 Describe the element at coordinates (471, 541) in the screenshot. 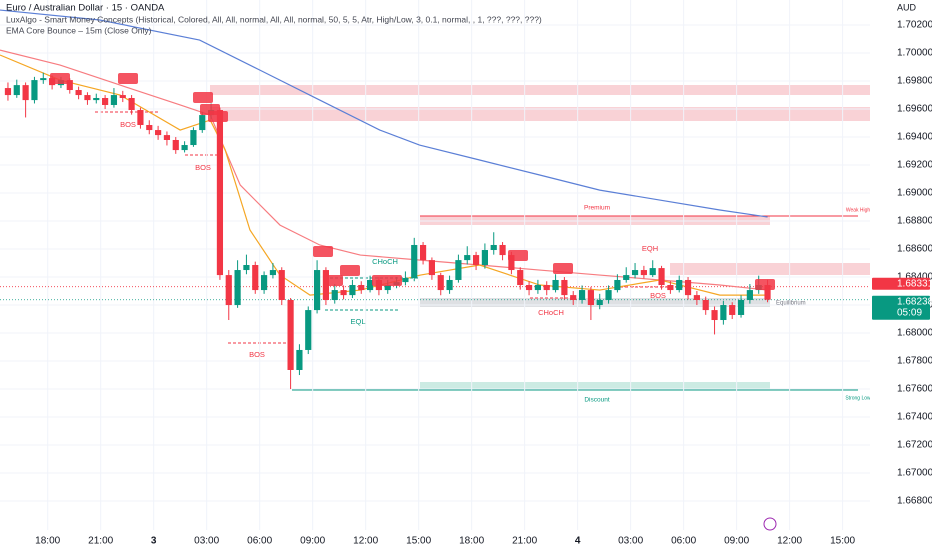

I see `x-tick-label: 18:00` at that location.